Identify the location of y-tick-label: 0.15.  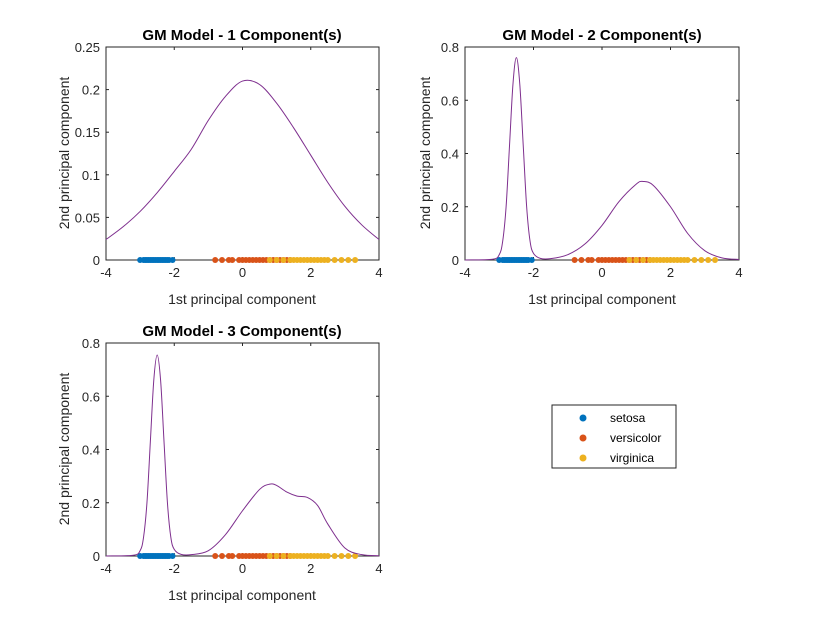
(87, 132).